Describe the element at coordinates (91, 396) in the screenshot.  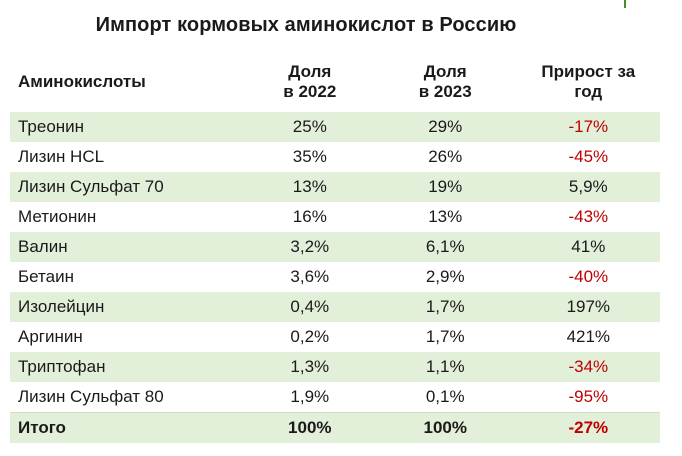
I see `row-name: Лизин Сульфат 80` at that location.